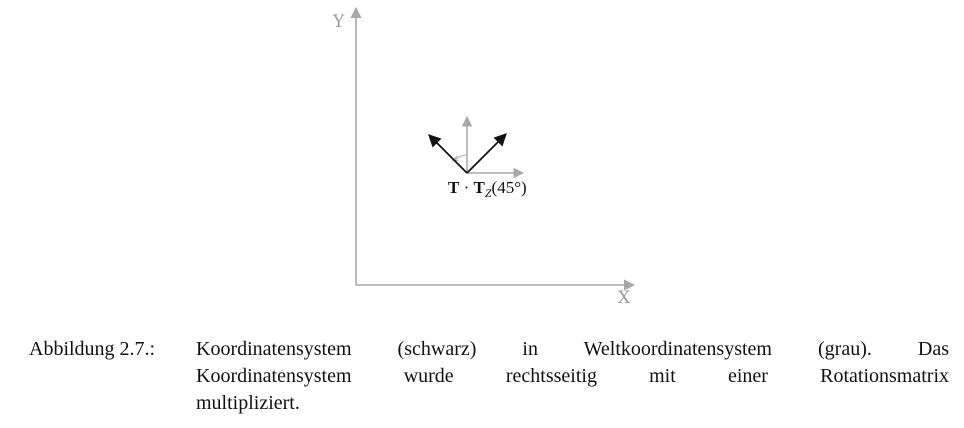  Describe the element at coordinates (488, 193) in the screenshot. I see `rotation-axis-subscript: Z` at that location.